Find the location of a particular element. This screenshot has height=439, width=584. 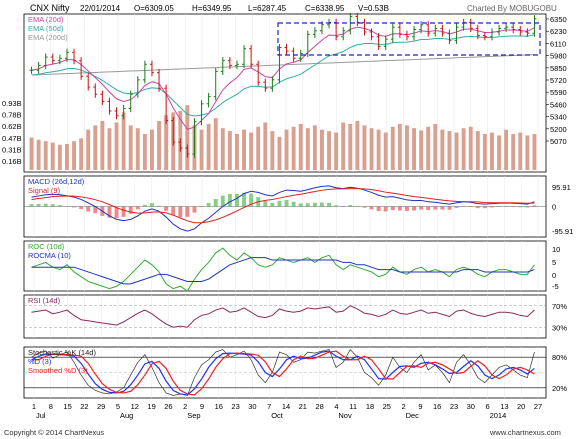

x-tick-label: 22 is located at coordinates (84, 406).